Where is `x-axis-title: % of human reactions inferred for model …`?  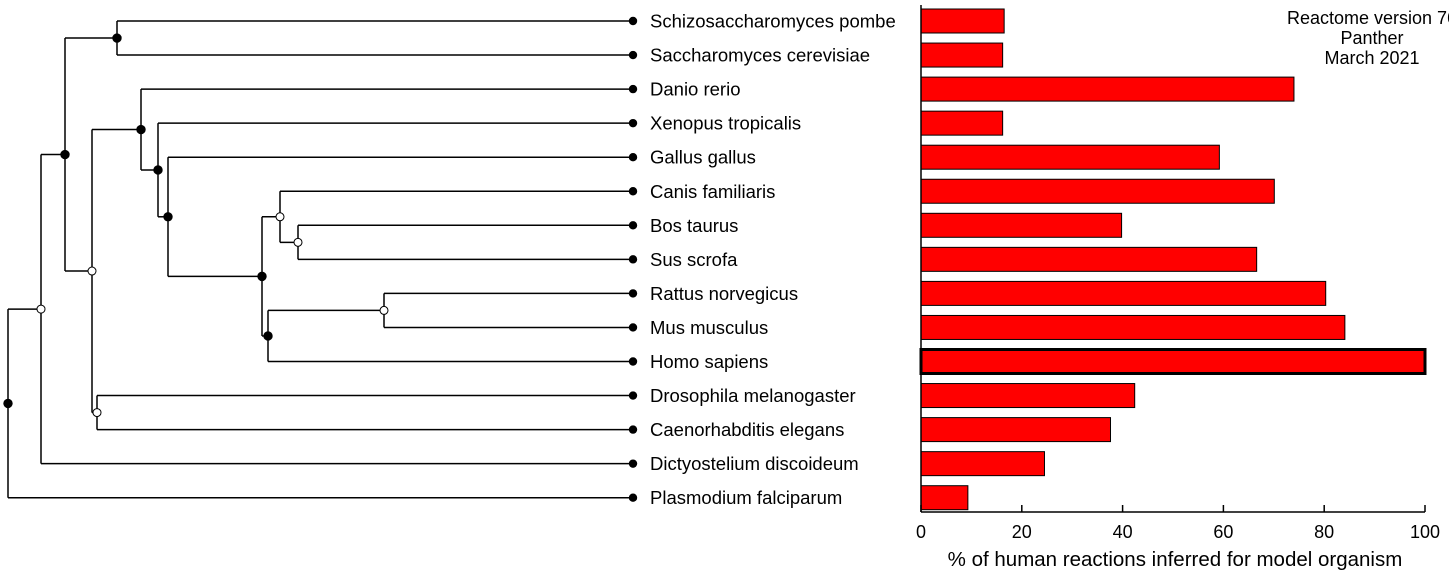 x-axis-title: % of human reactions inferred for model … is located at coordinates (1175, 559).